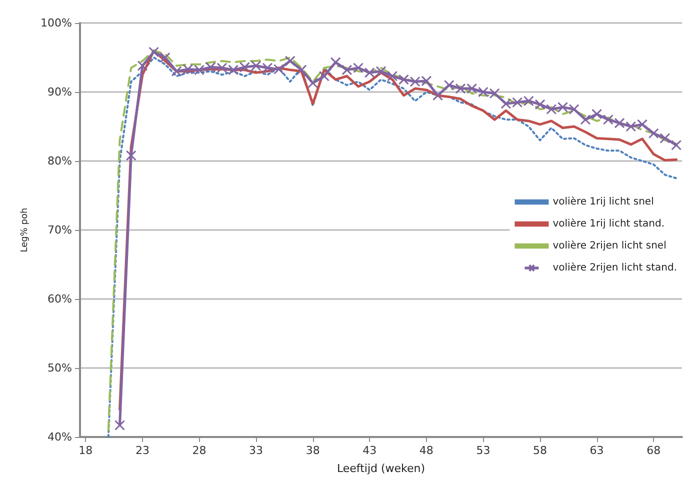 The height and width of the screenshot is (485, 686). What do you see at coordinates (381, 468) in the screenshot?
I see `x-axis-title: Leeftijd (weken)` at bounding box center [381, 468].